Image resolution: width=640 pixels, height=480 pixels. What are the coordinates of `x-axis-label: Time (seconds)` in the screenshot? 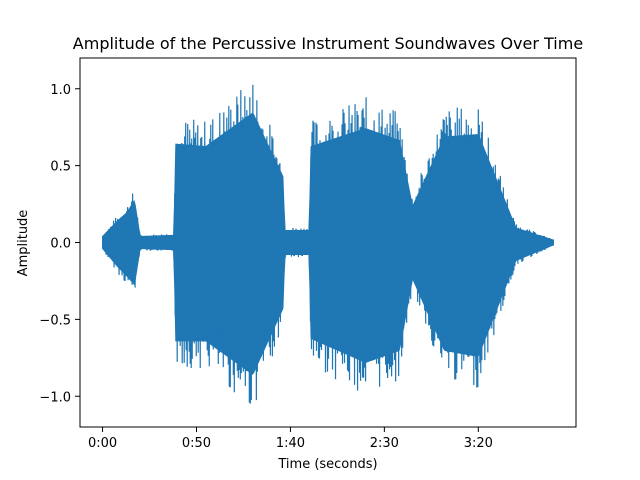 It's located at (327, 464).